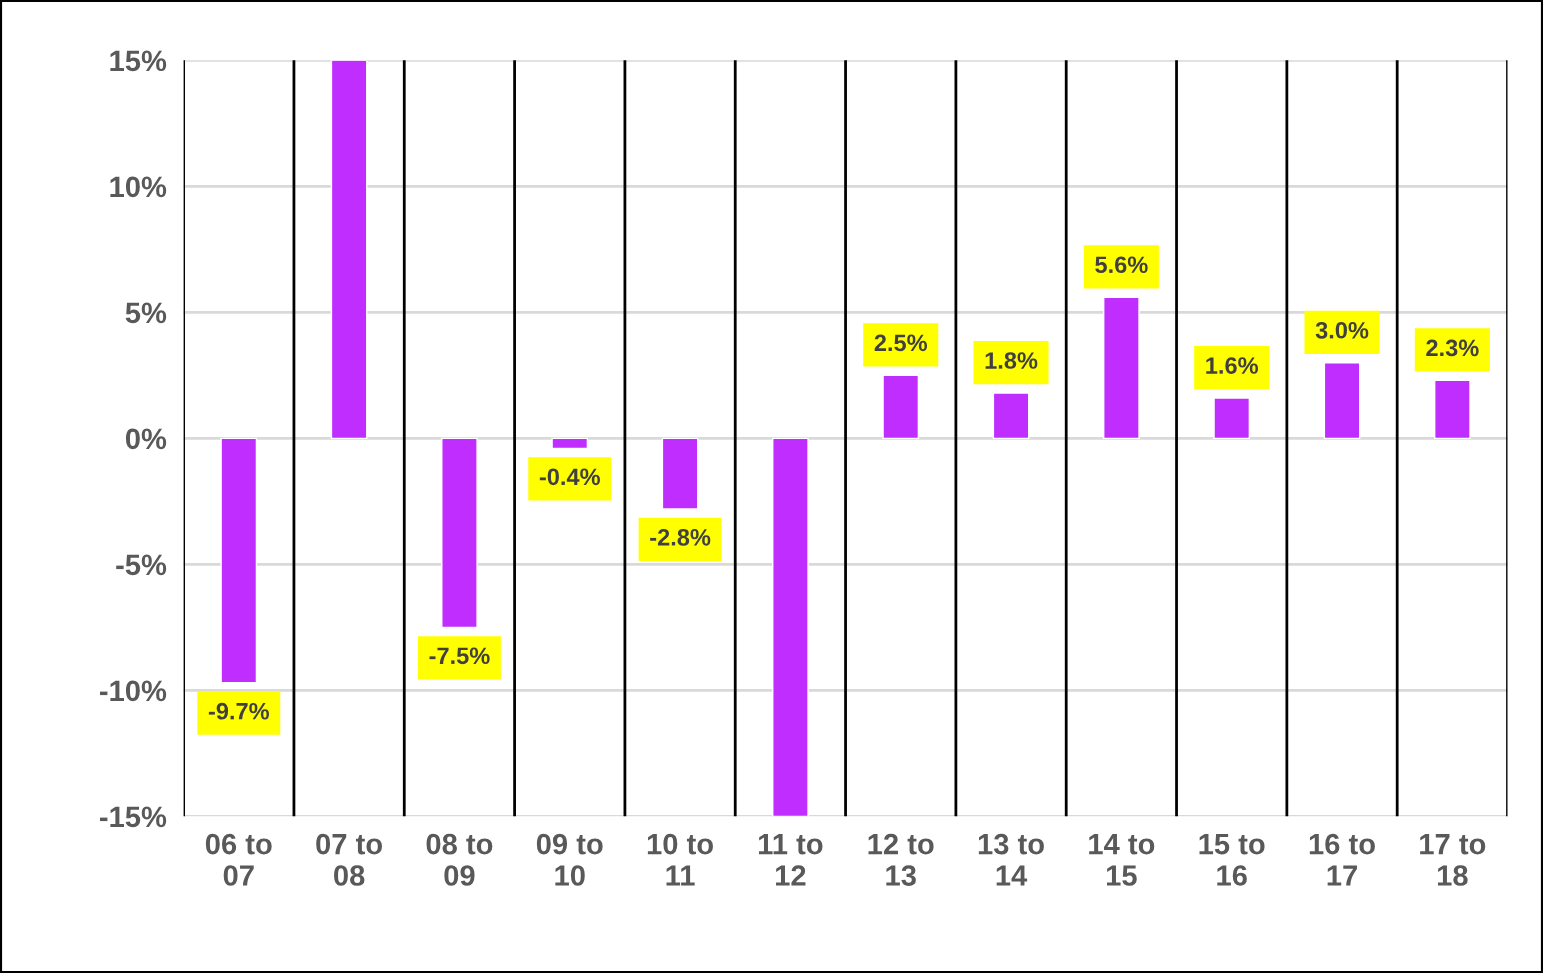 Image resolution: width=1543 pixels, height=973 pixels. What do you see at coordinates (133, 817) in the screenshot?
I see `y-tick-label: -15%` at bounding box center [133, 817].